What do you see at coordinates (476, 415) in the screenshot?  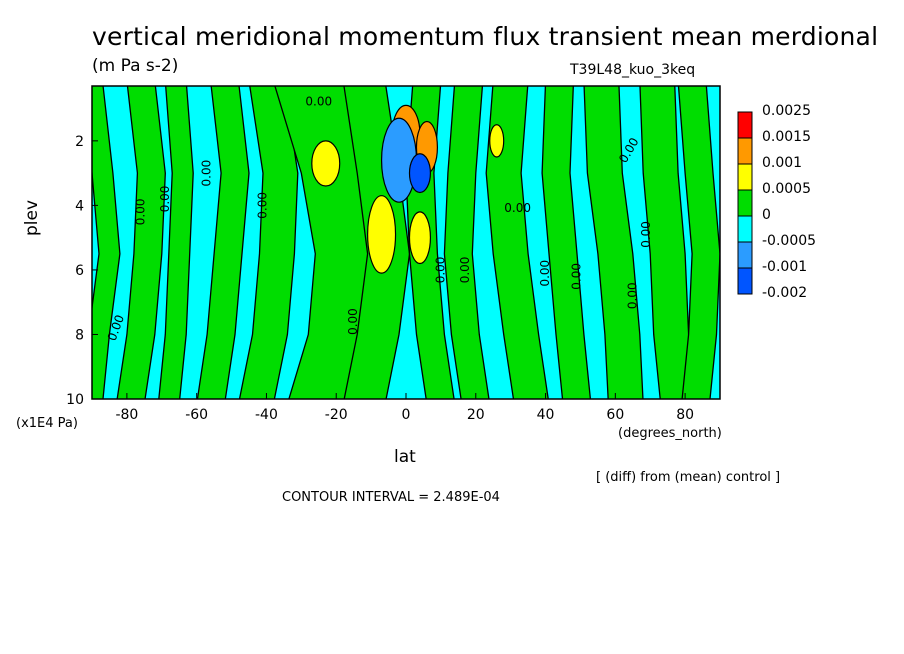 I see `x-tick-label: 20` at bounding box center [476, 415].